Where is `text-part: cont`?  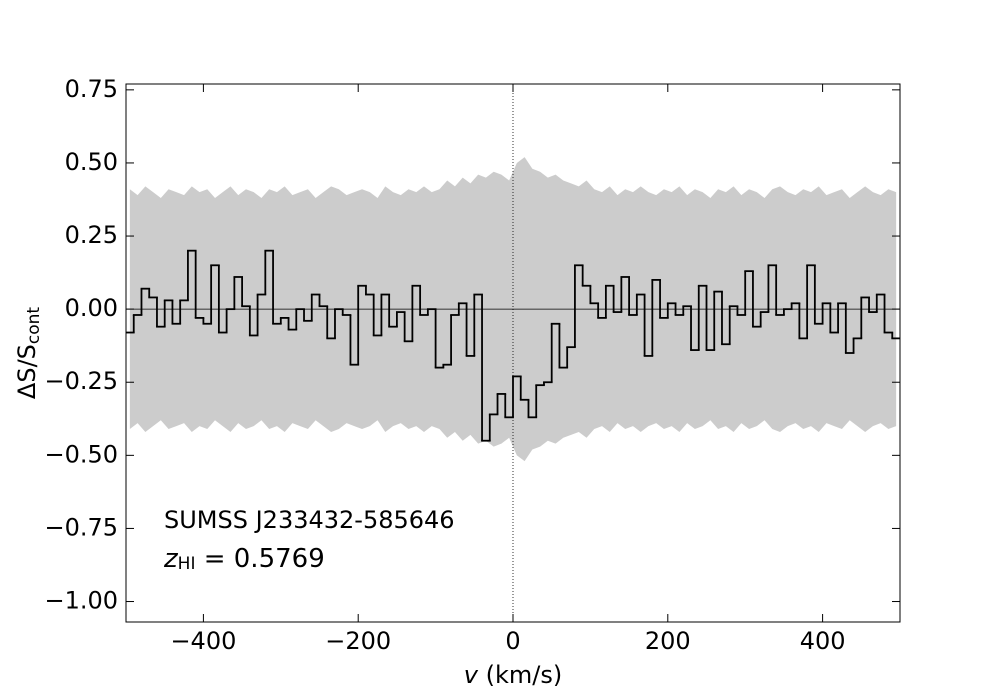
text-part: cont is located at coordinates (34, 326).